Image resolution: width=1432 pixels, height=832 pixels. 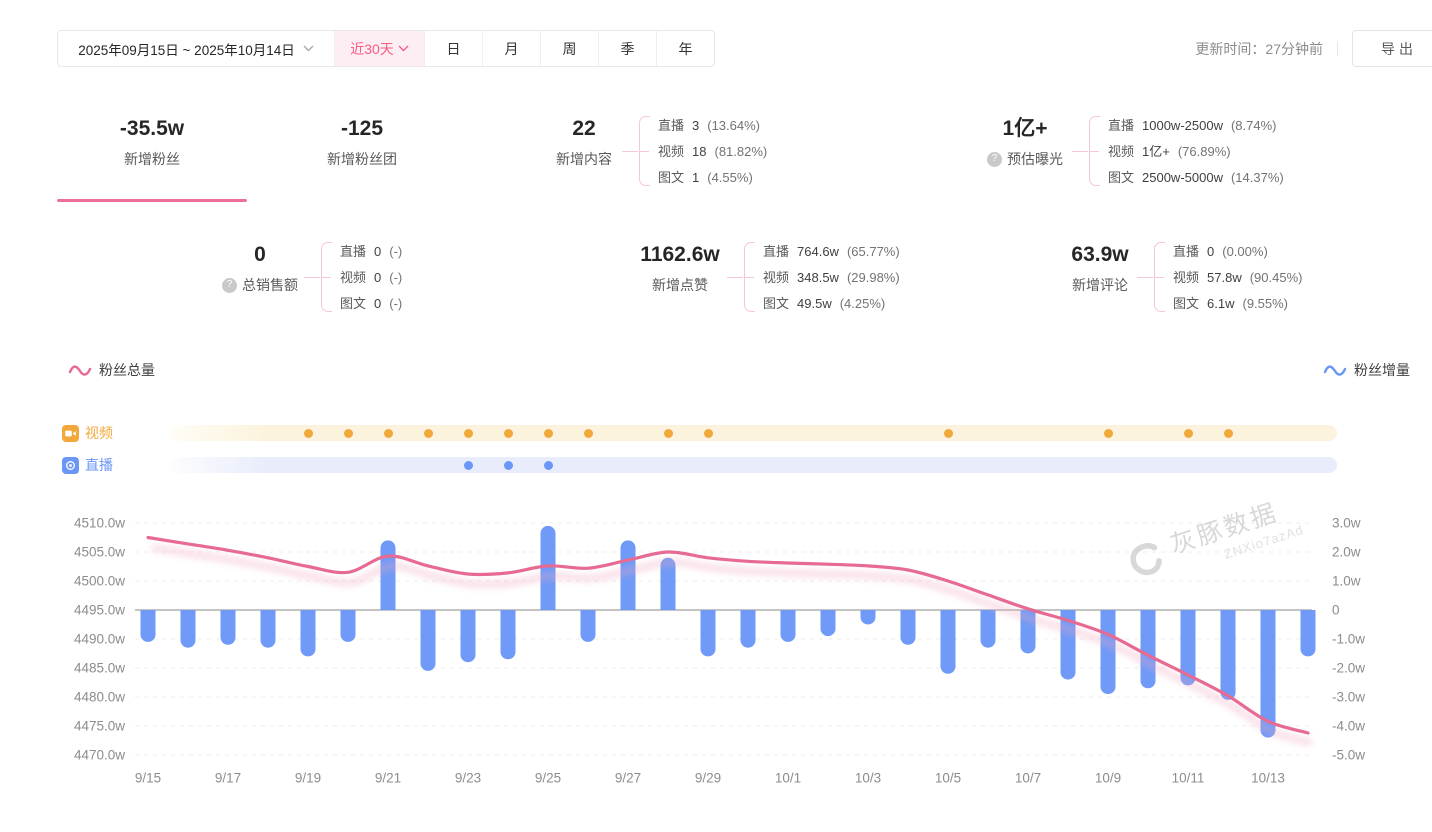 I want to click on svg-text: 0, so click(x=1336, y=610).